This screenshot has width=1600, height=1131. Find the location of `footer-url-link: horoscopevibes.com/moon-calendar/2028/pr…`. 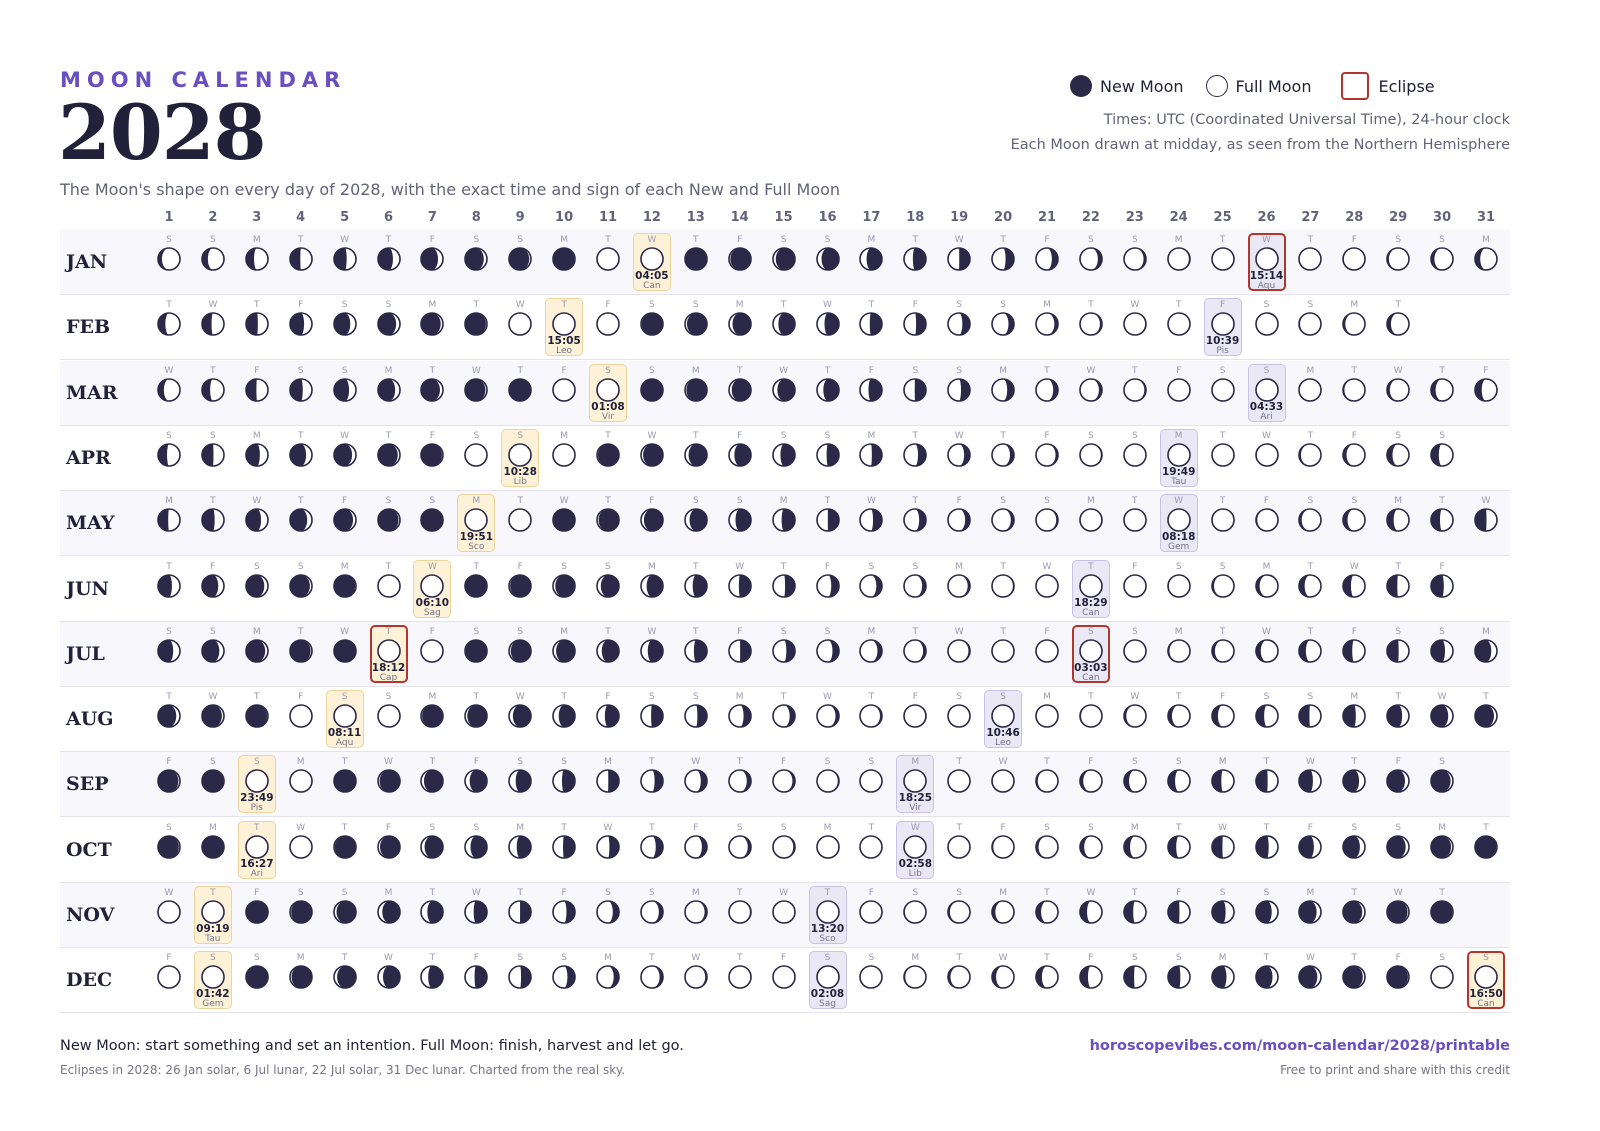

footer-url-link: horoscopevibes.com/moon-calendar/2028/pr… is located at coordinates (1299, 1046).